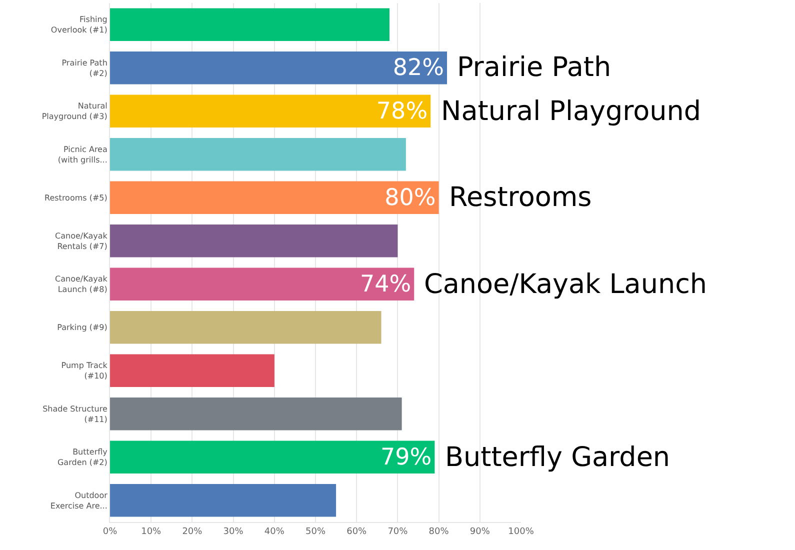 This screenshot has height=550, width=795. I want to click on x-tick-label: 0%, so click(110, 531).